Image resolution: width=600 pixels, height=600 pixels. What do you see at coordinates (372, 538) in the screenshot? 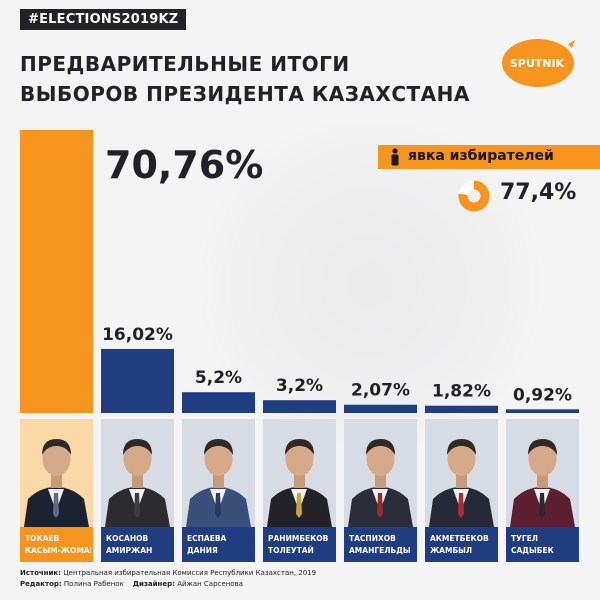
I see `candidate-surname: ТАСПИХОВ` at bounding box center [372, 538].